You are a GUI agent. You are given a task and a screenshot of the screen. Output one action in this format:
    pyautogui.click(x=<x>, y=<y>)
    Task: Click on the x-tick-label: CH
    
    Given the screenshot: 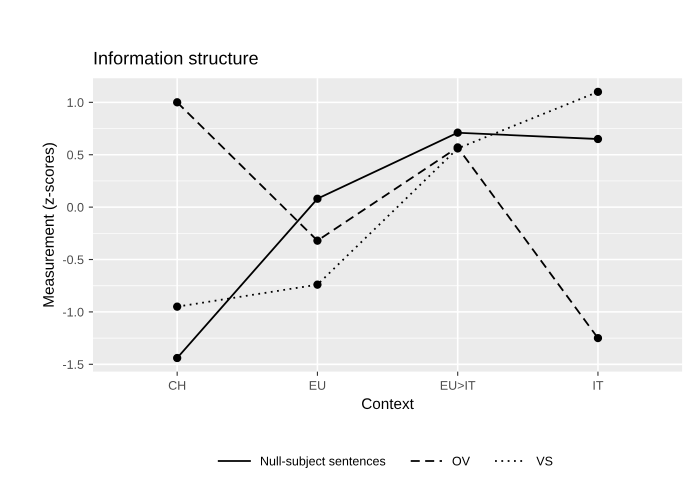 What is the action you would take?
    pyautogui.click(x=177, y=385)
    